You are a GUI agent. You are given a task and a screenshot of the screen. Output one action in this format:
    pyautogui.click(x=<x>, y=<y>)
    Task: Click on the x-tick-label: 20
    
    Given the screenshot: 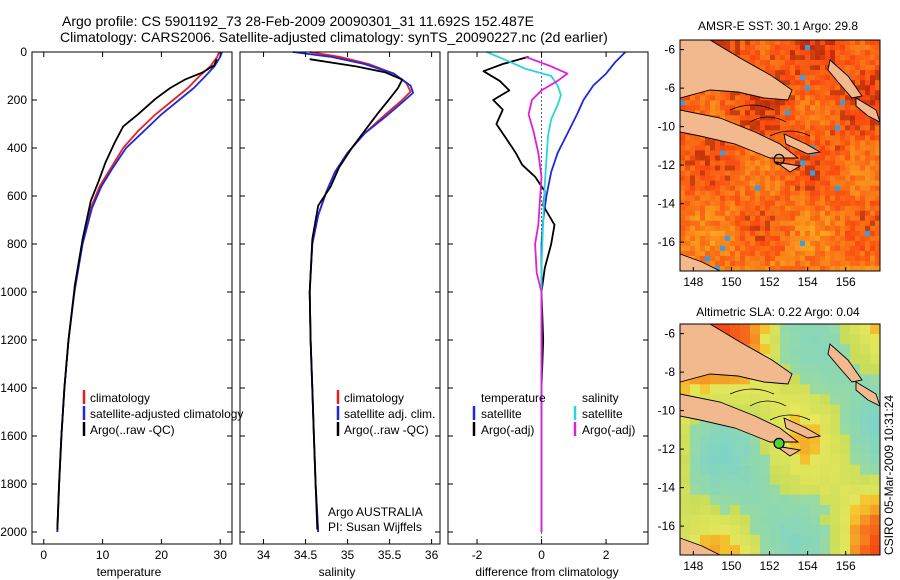 What is the action you would take?
    pyautogui.click(x=162, y=555)
    